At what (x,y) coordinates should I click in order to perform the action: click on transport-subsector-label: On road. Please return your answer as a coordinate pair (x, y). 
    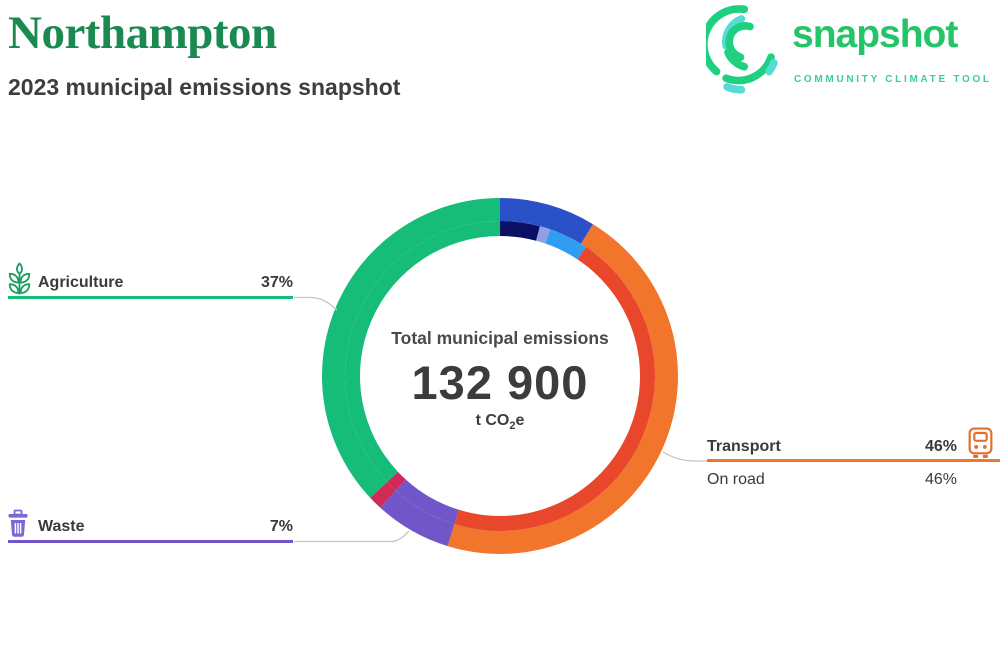
    Looking at the image, I should click on (736, 479).